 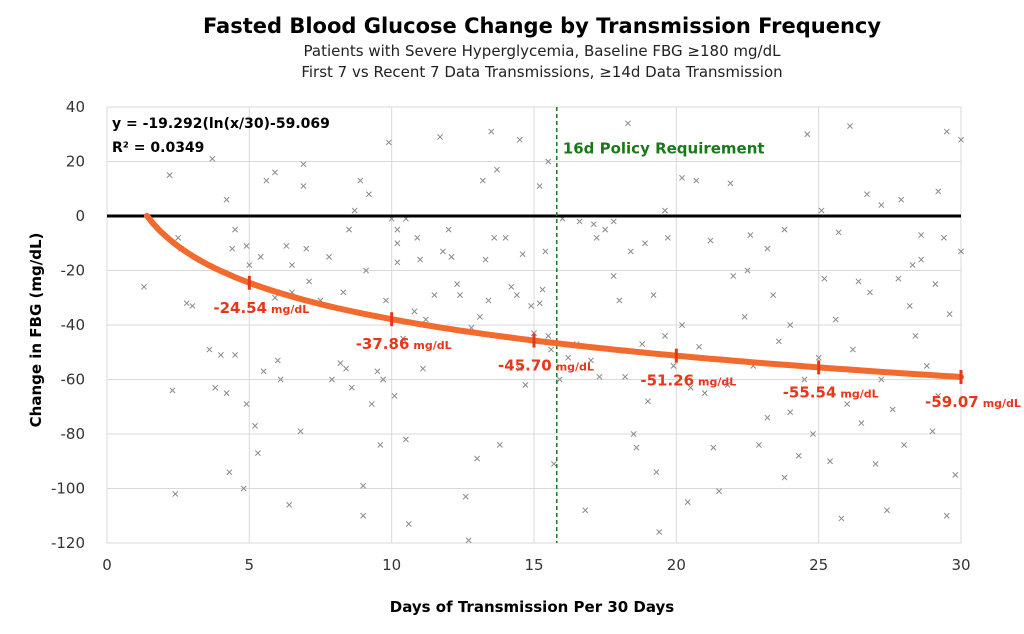 I want to click on trend-value-label: -55.54 mg/dL, so click(x=831, y=392).